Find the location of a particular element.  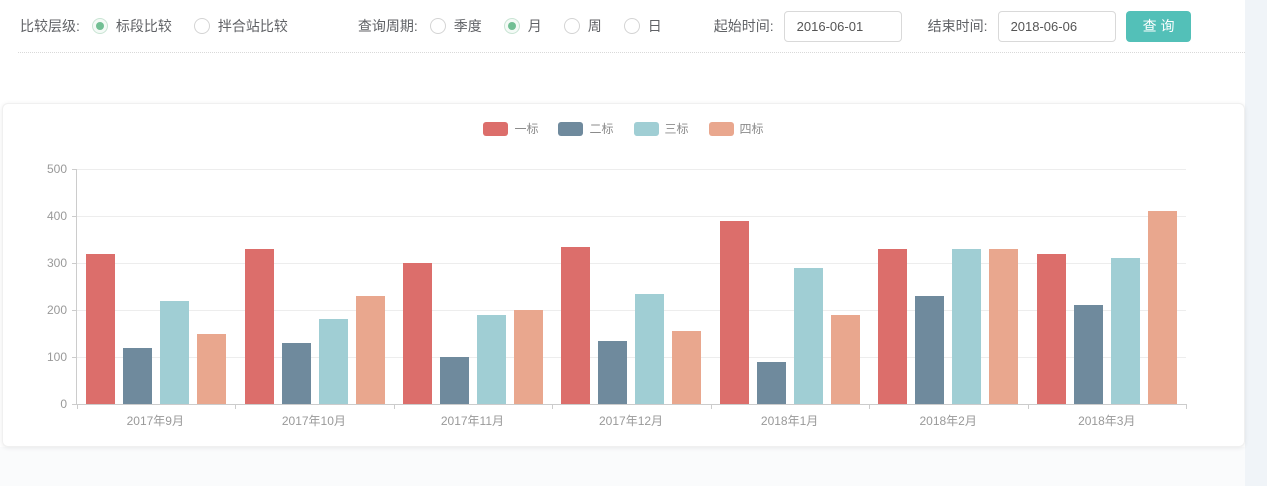

legend-item-一标: 一标 is located at coordinates (510, 128).